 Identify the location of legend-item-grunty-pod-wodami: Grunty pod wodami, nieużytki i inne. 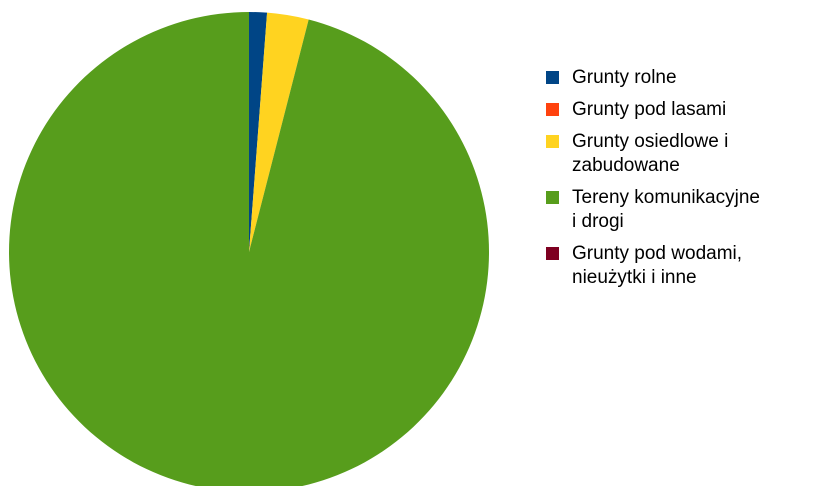
(688, 266).